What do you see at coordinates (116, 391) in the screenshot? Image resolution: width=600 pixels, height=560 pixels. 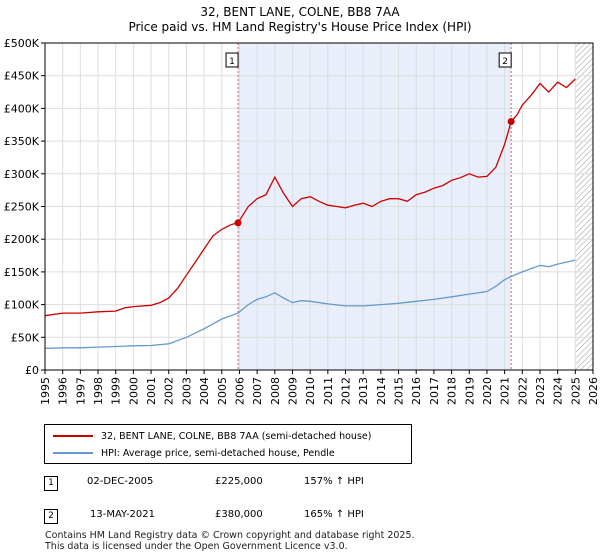 I see `x-tick-label: 1999` at bounding box center [116, 391].